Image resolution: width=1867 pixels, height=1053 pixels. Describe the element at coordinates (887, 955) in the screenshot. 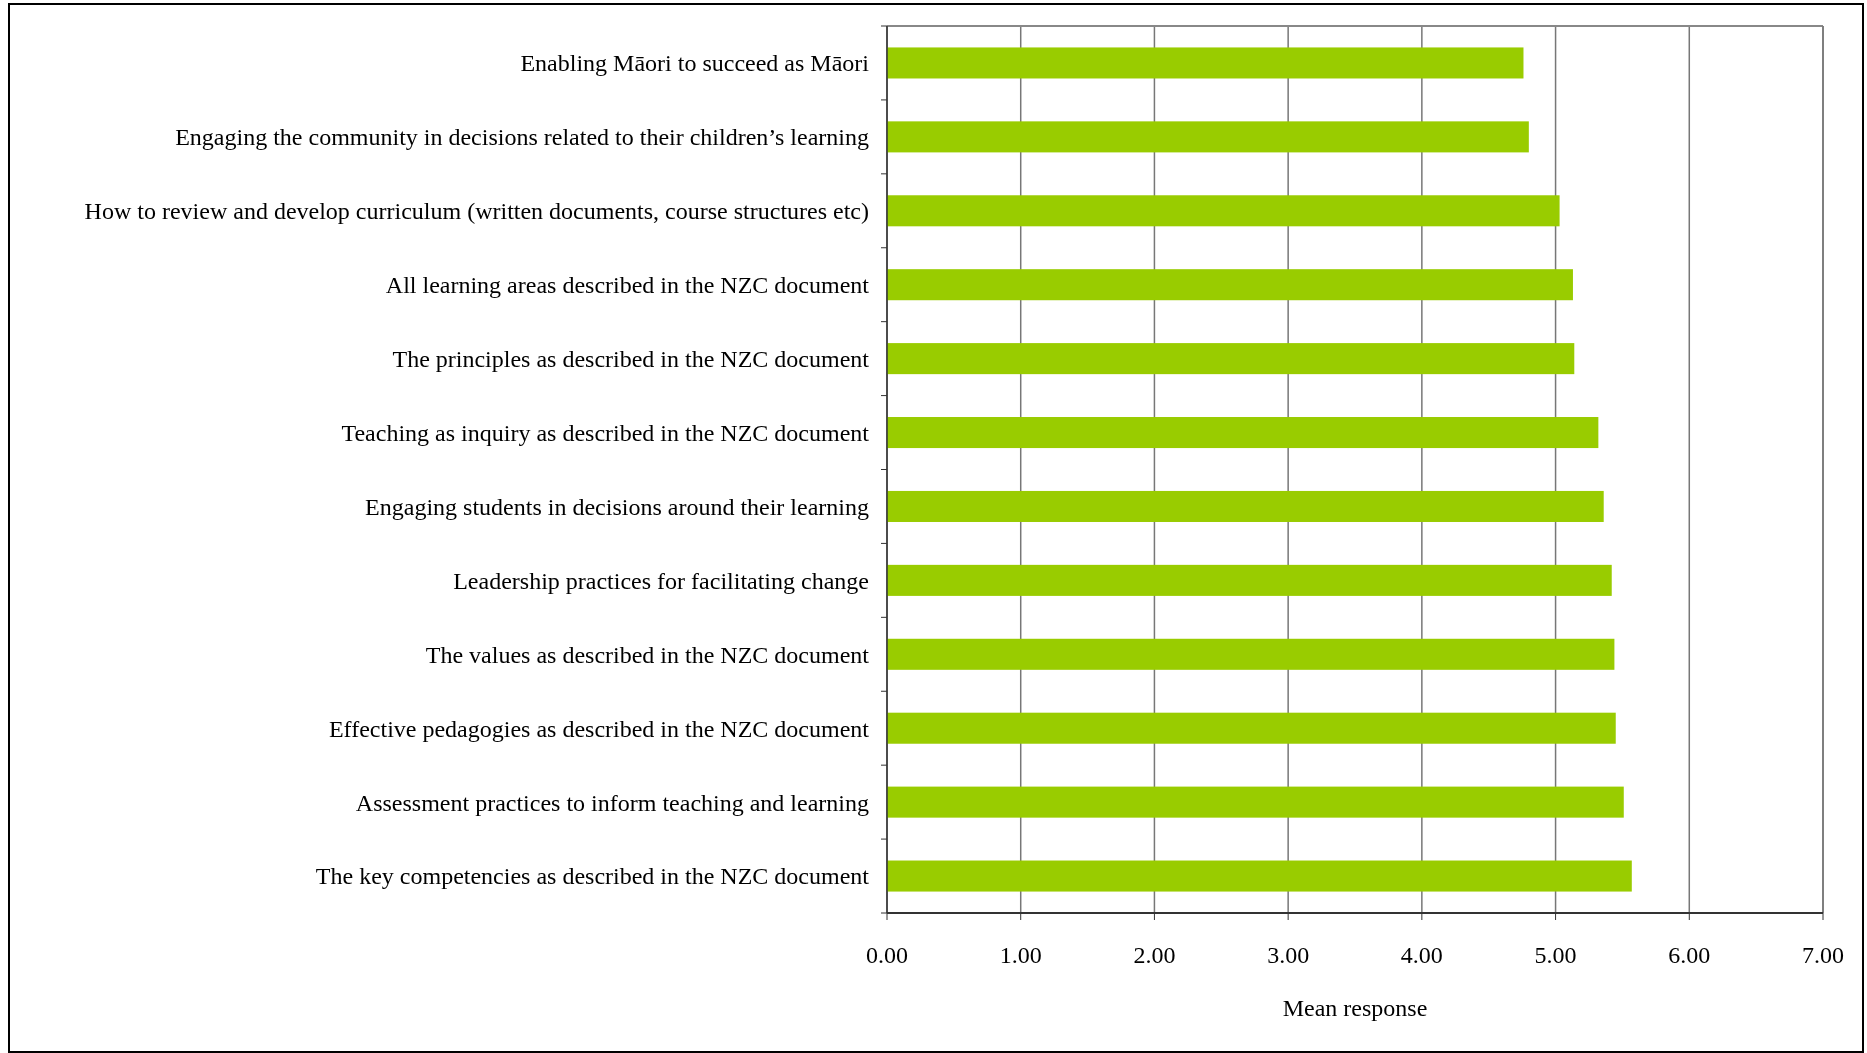

I see `x-tick-label: 0.00` at that location.